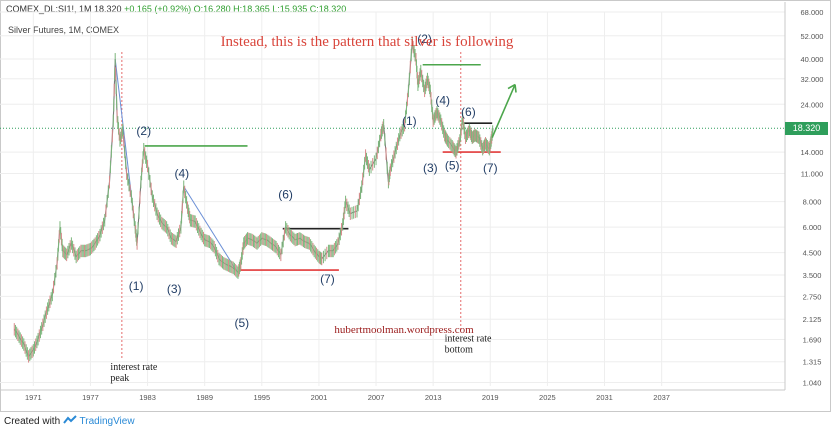  Describe the element at coordinates (812, 253) in the screenshot. I see `y-tick-label: 4.500` at that location.